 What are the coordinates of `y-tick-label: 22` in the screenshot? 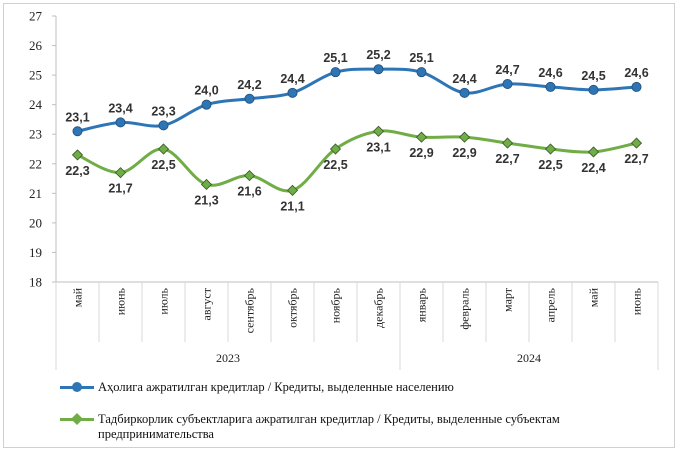 It's located at (35, 163).